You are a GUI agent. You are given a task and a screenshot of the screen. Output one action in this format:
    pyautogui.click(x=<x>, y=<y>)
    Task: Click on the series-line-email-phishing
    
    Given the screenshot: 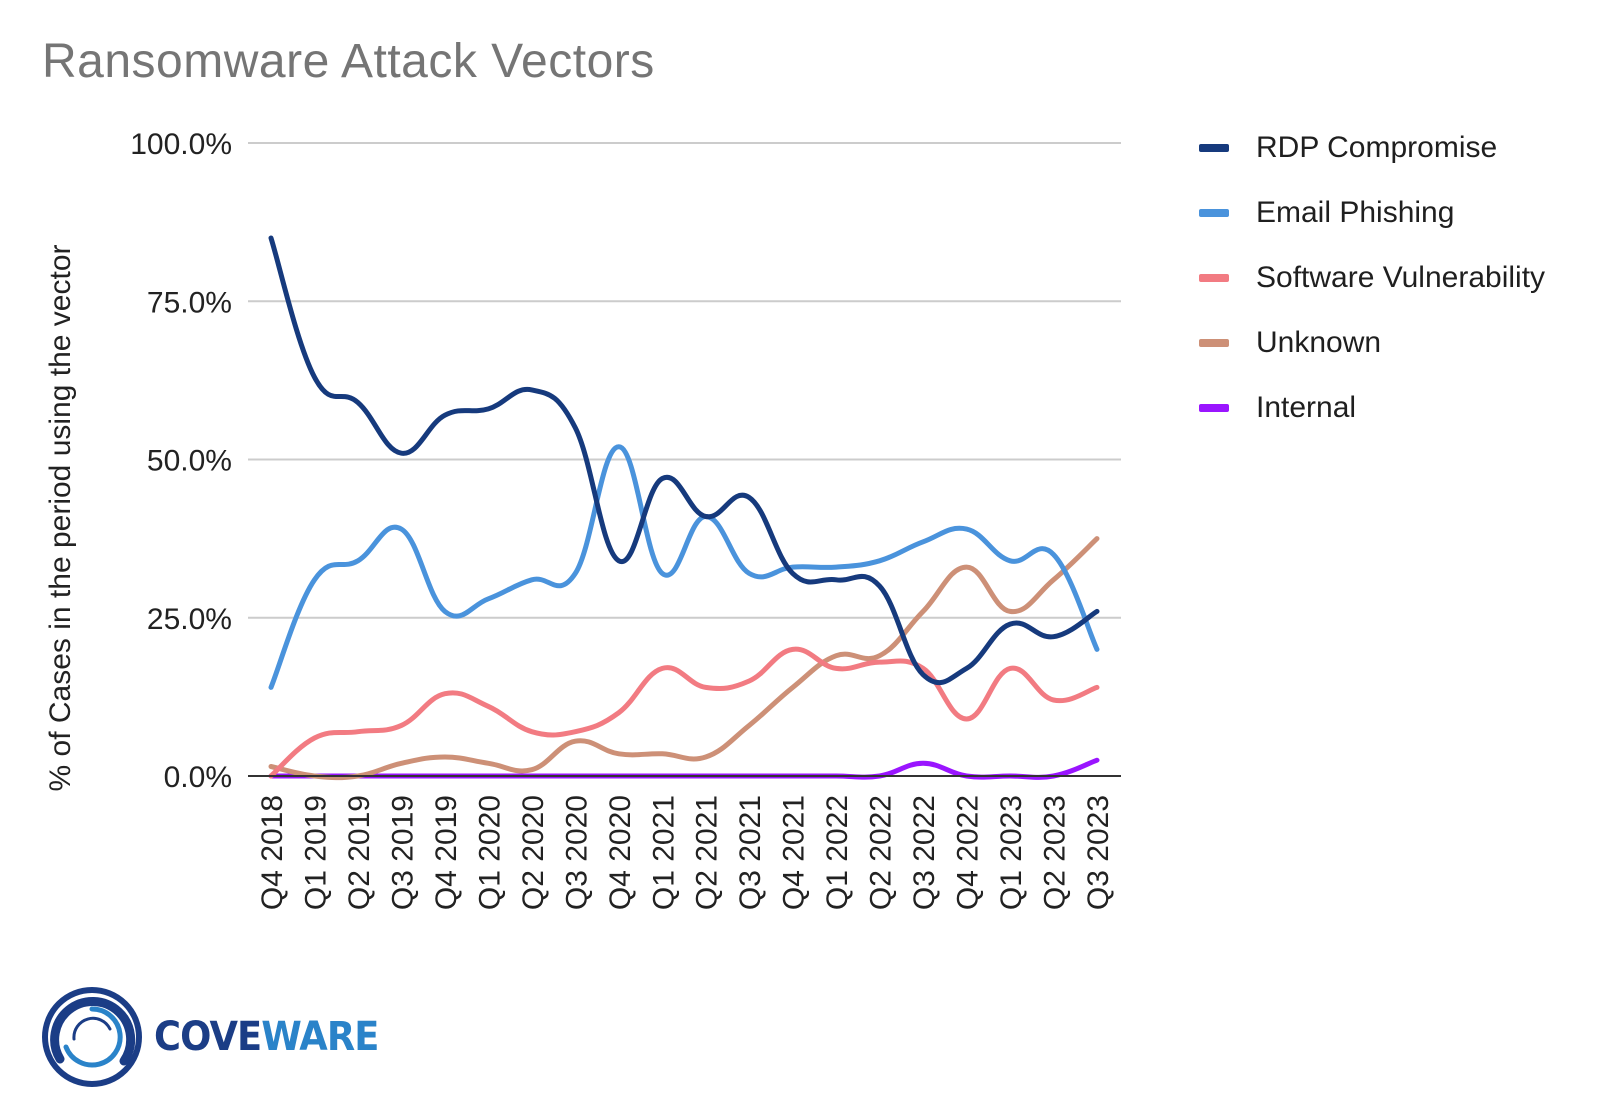 What is the action you would take?
    pyautogui.click(x=684, y=567)
    